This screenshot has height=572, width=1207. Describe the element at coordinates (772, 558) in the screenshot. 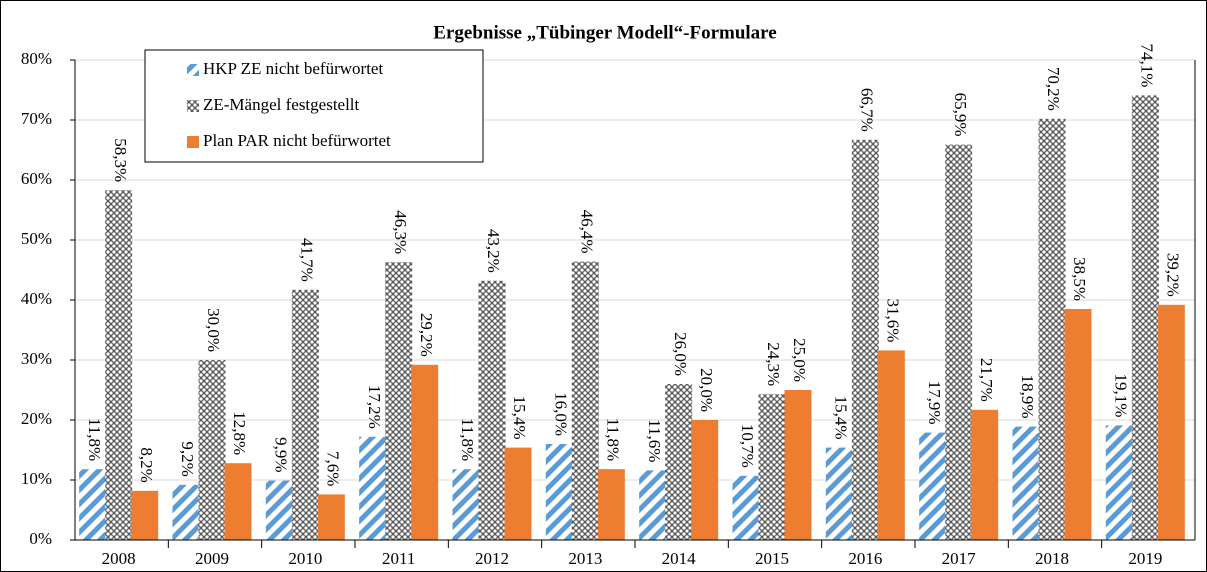

I see `x-tick-label: 2015` at that location.